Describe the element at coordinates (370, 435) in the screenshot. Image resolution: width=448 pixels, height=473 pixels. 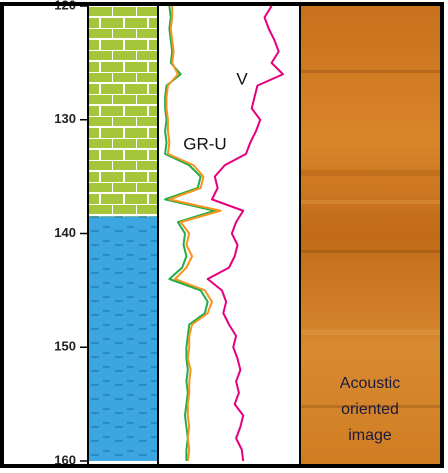
I see `image-label-line: image` at that location.